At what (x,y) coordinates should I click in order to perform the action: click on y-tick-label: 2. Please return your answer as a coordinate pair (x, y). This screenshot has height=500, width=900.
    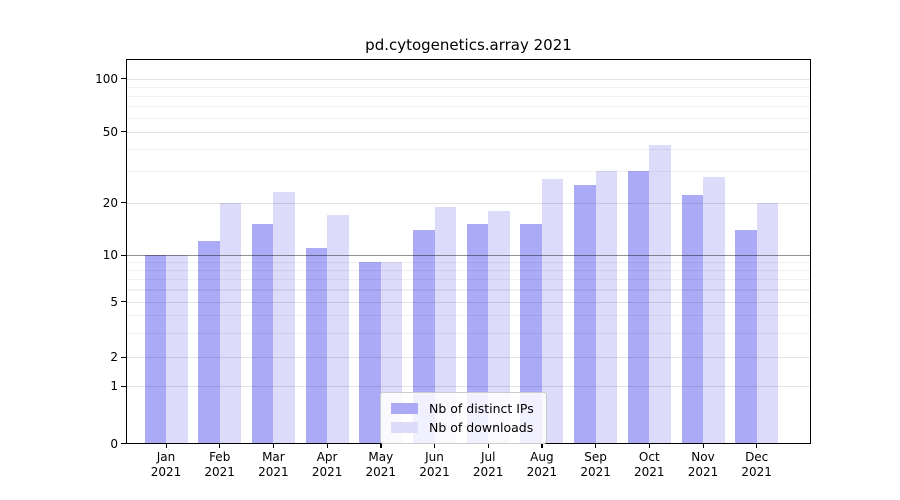
    Looking at the image, I should click on (114, 357).